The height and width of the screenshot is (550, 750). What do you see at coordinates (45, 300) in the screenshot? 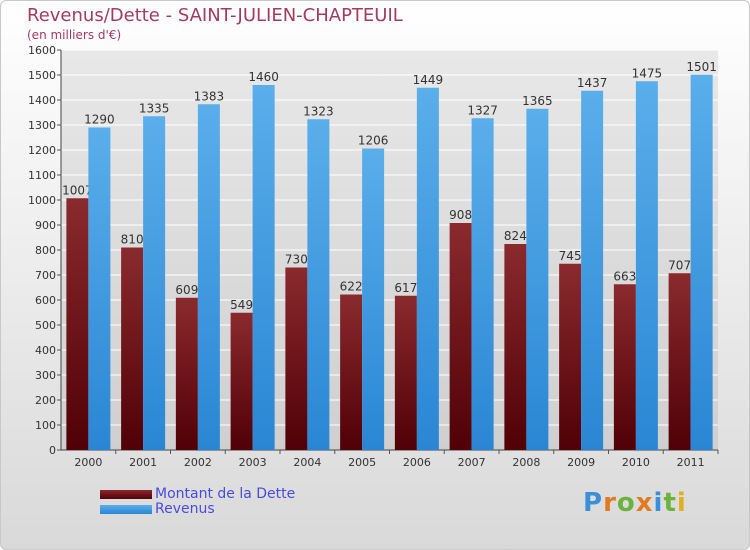
I see `y-tick-label: 600` at bounding box center [45, 300].